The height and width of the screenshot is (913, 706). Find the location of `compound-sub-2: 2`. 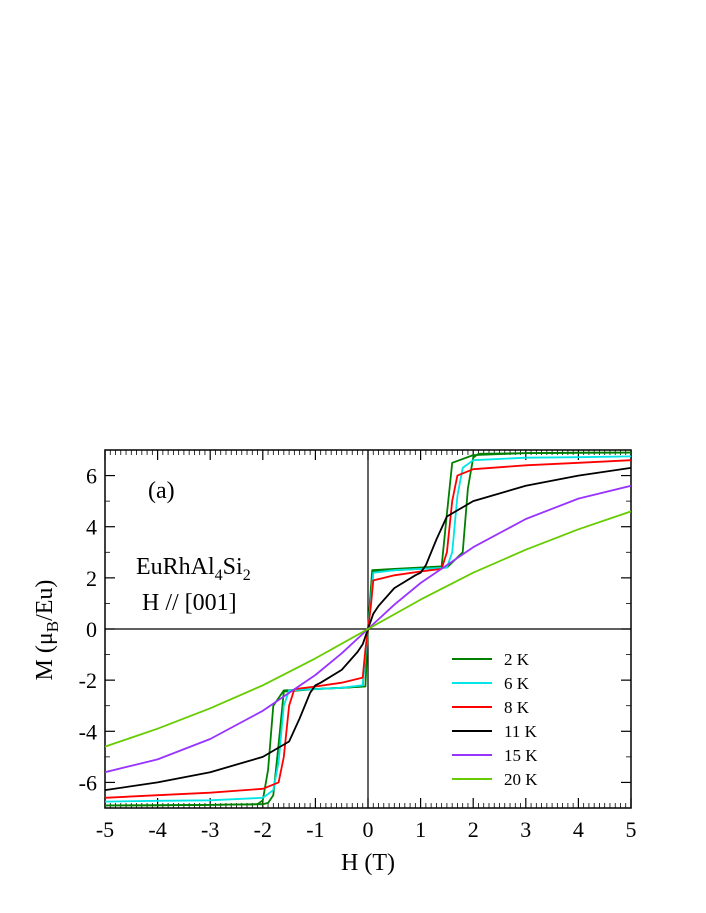

compound-sub-2: 2 is located at coordinates (247, 575).